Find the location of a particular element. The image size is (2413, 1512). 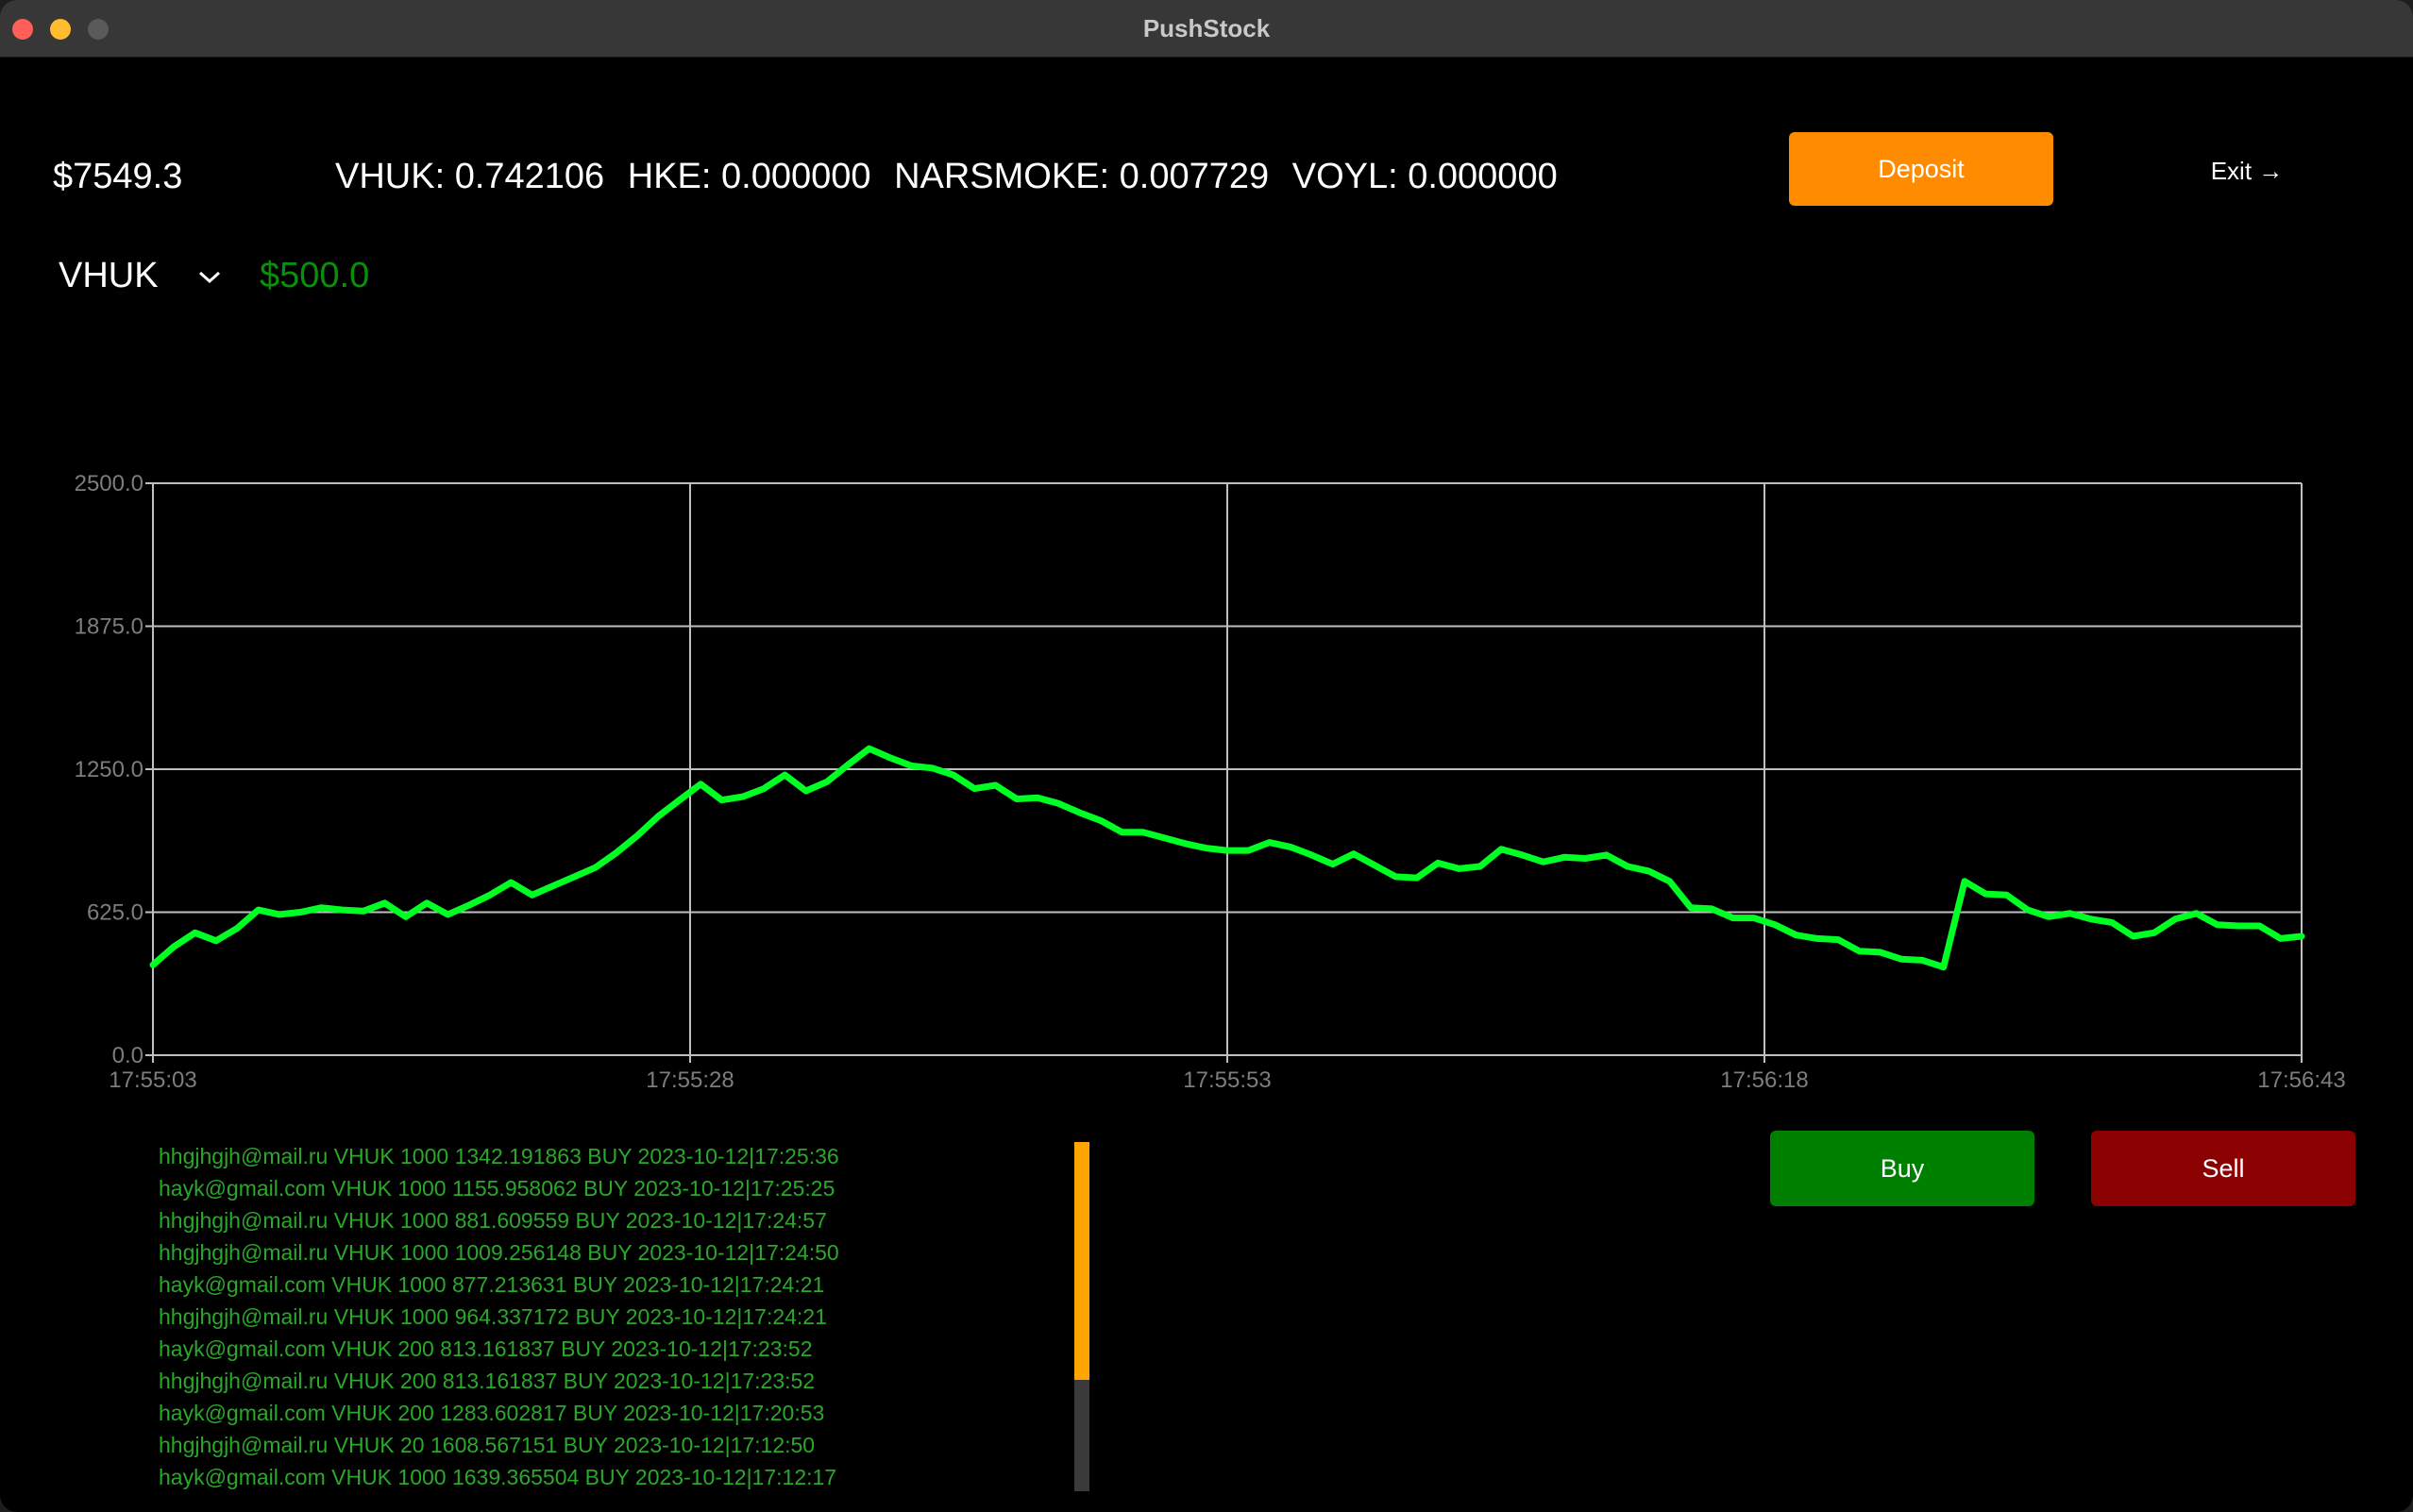

x-tick-label: 17:55:03 is located at coordinates (153, 1080).